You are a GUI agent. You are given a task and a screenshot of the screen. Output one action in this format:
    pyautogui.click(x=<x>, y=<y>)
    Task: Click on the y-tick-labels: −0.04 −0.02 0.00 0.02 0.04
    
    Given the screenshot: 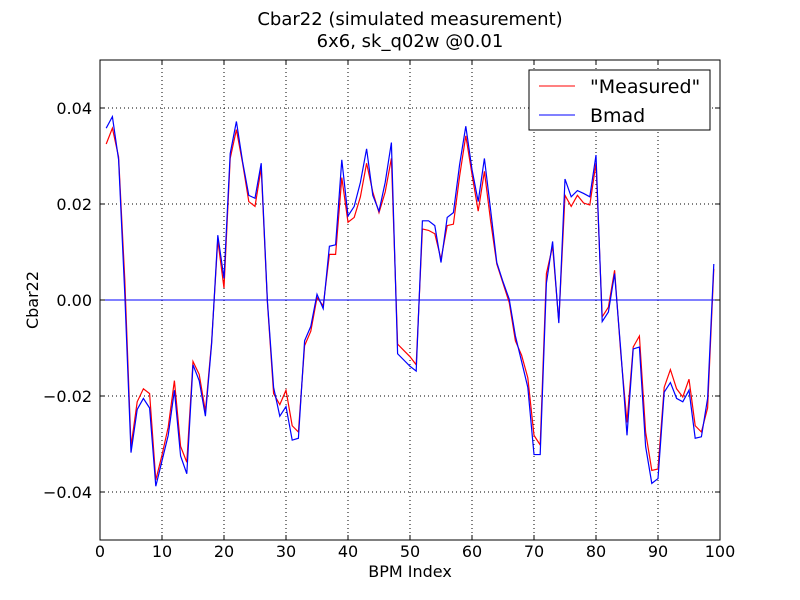 What is the action you would take?
    pyautogui.click(x=67, y=300)
    